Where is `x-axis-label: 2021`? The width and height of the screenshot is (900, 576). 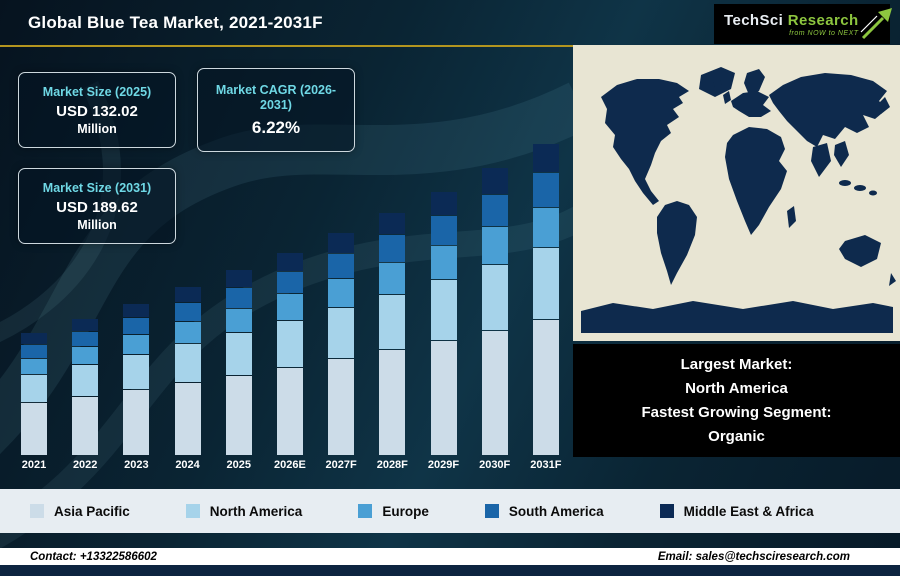
x-axis-label: 2021 is located at coordinates (34, 465).